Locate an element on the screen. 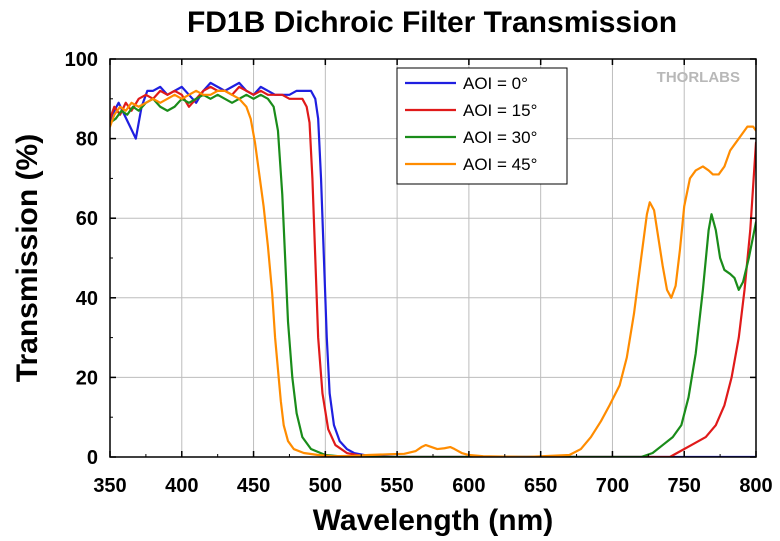 Image resolution: width=780 pixels, height=541 pixels. y-tick-label: 100 is located at coordinates (81, 60).